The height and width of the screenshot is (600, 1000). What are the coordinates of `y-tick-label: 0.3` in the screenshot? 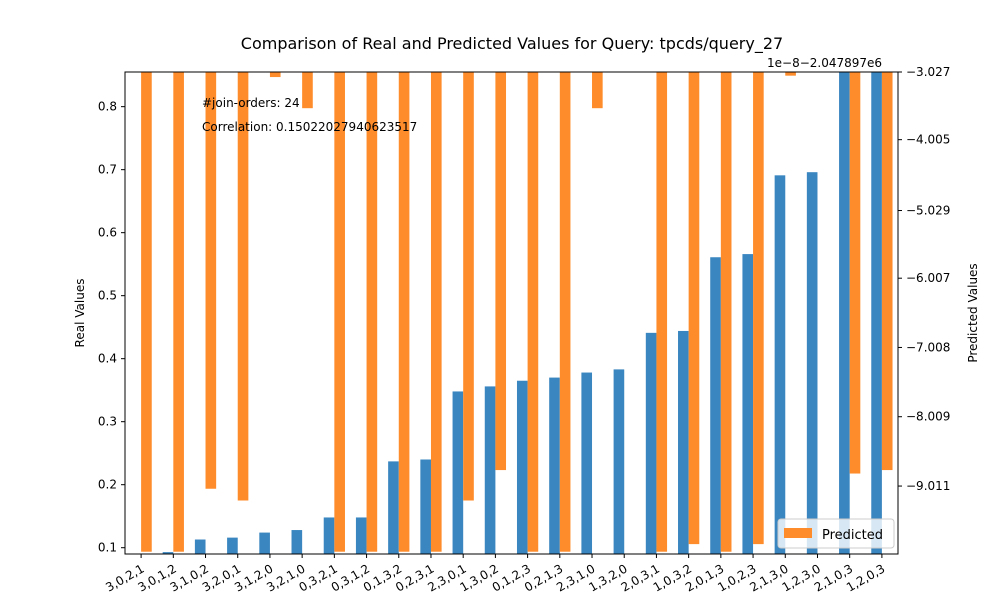 It's located at (107, 422).